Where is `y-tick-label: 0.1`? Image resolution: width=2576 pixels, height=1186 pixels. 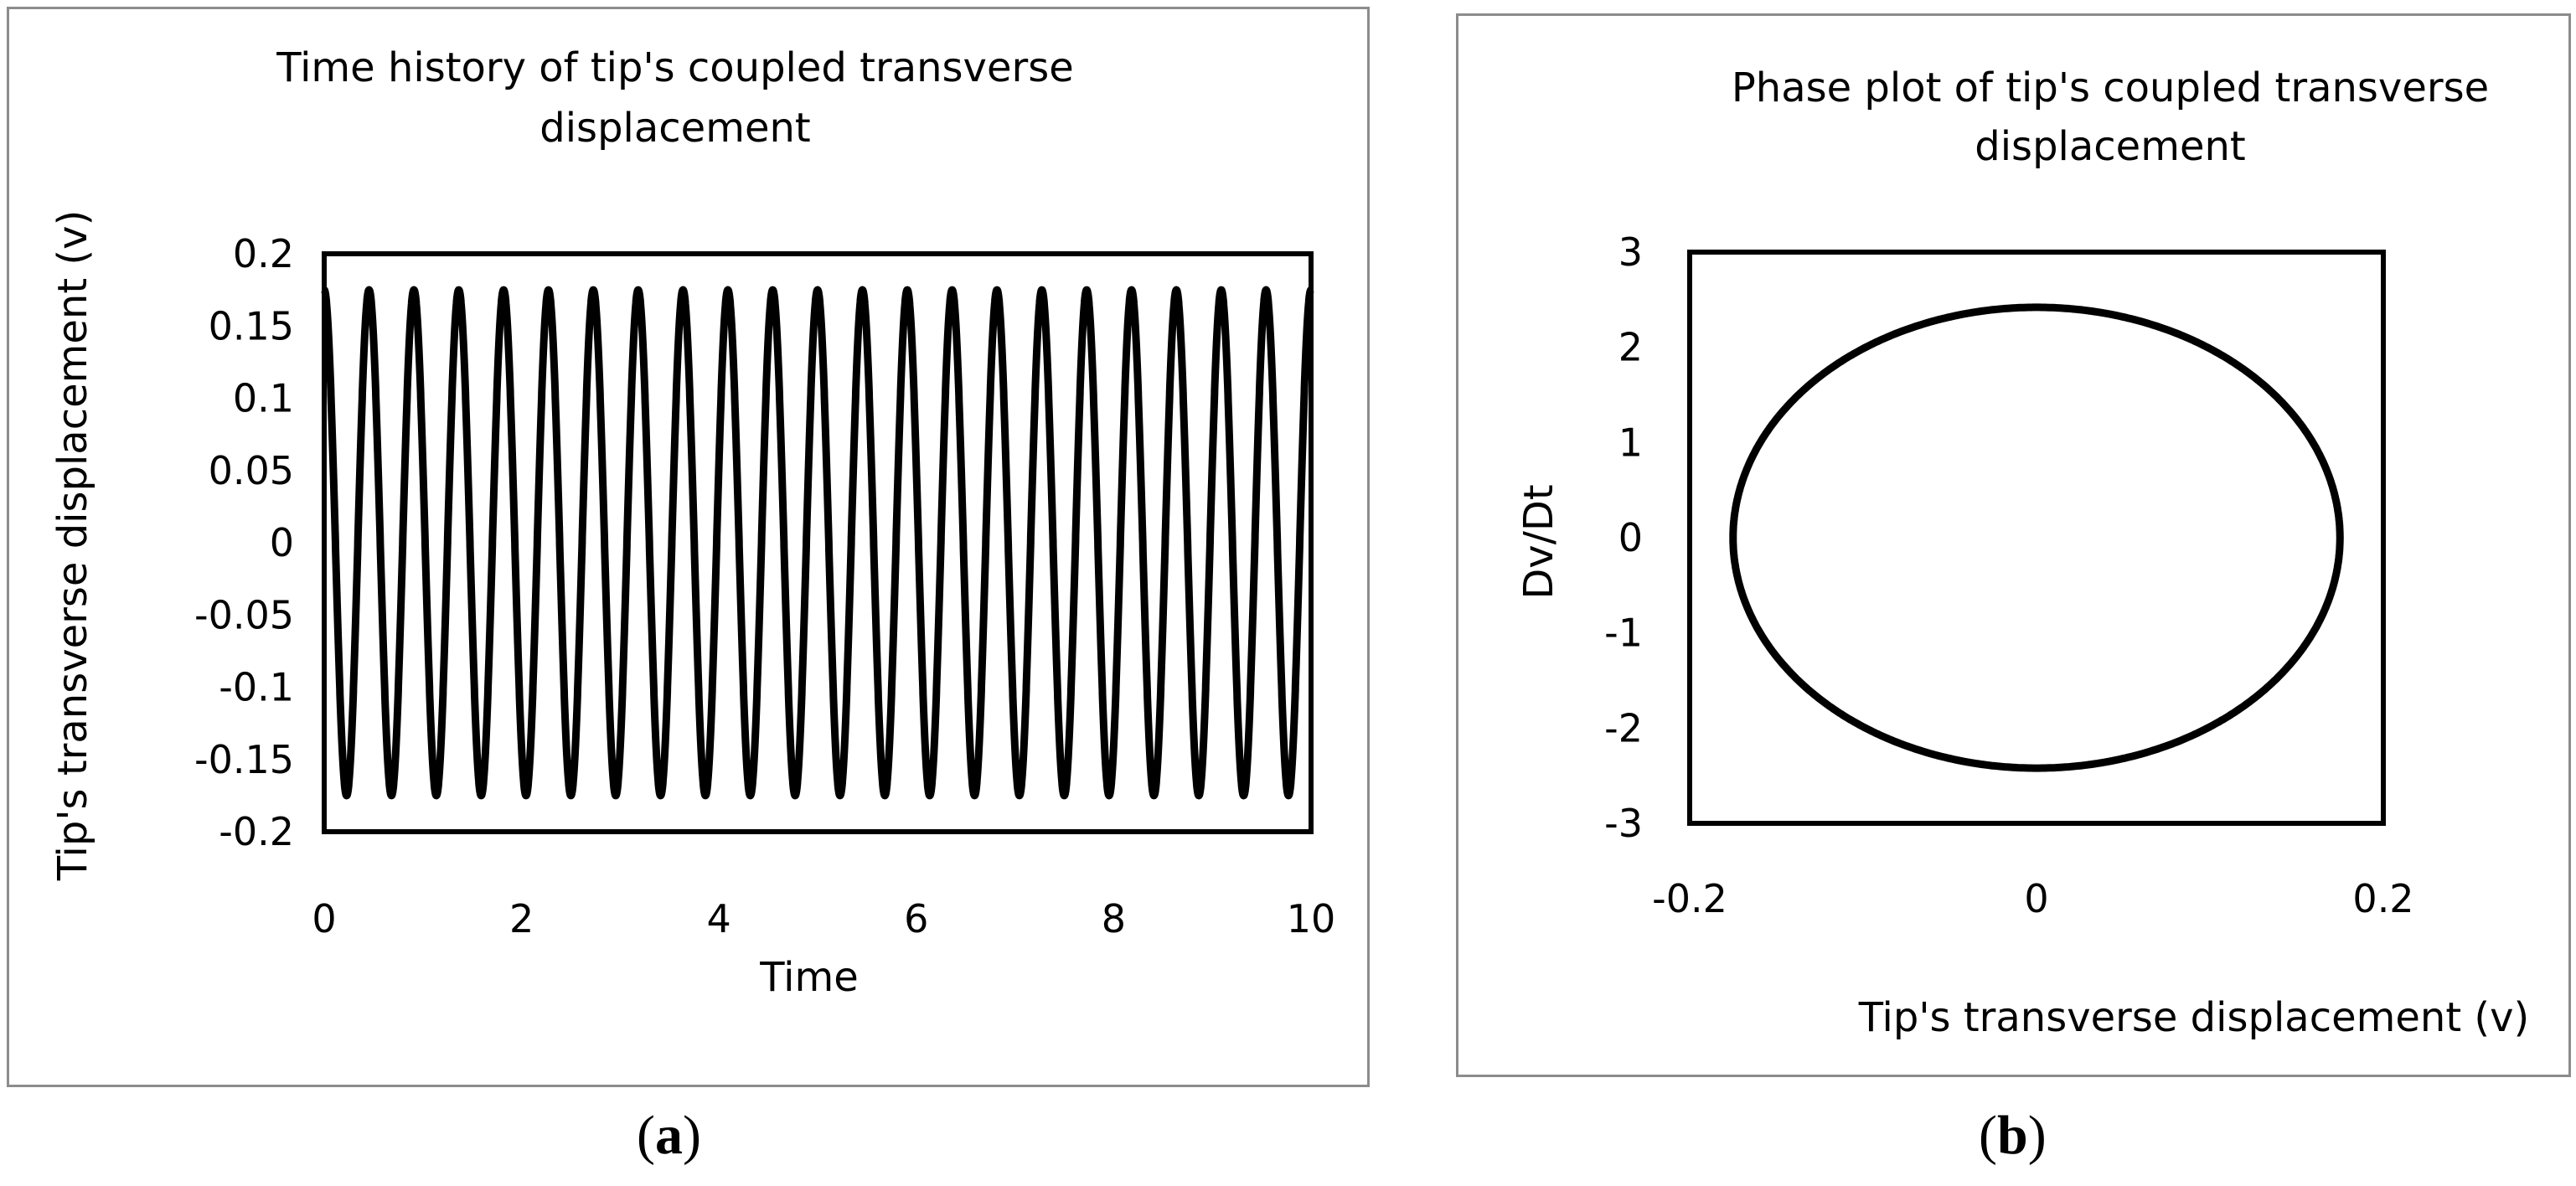
y-tick-label: 0.1 is located at coordinates (263, 398).